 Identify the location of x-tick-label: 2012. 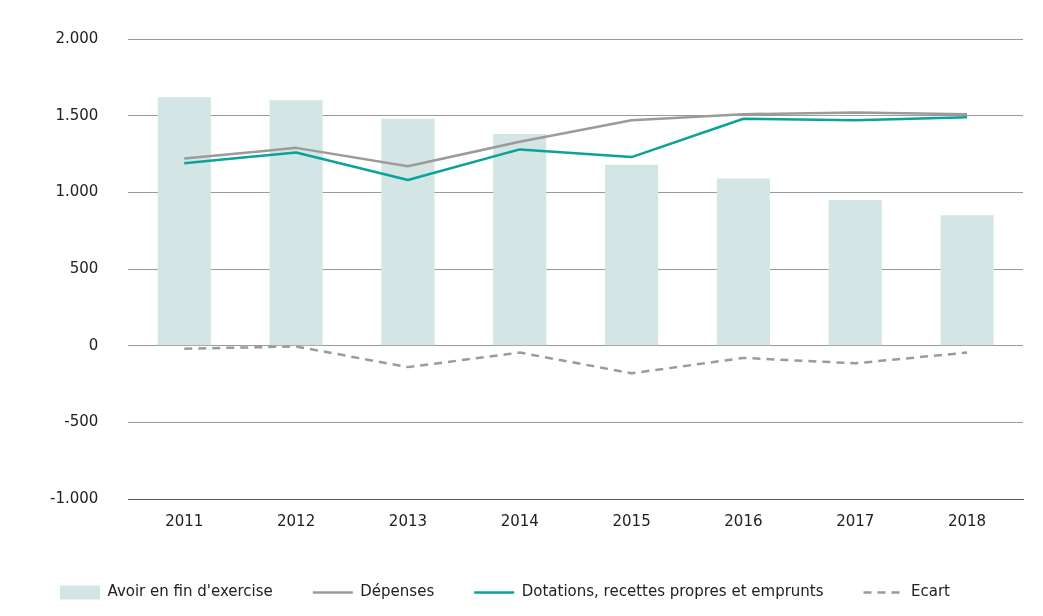
(296, 520).